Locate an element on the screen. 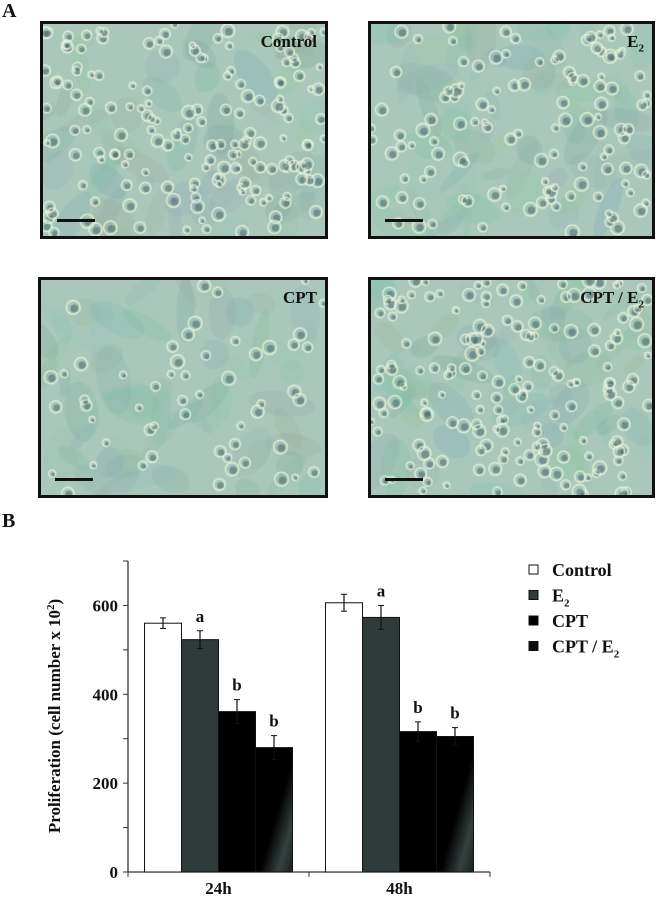 The image size is (658, 900). y-axis-label: Proliferation (cell number x 102) is located at coordinates (54, 716).